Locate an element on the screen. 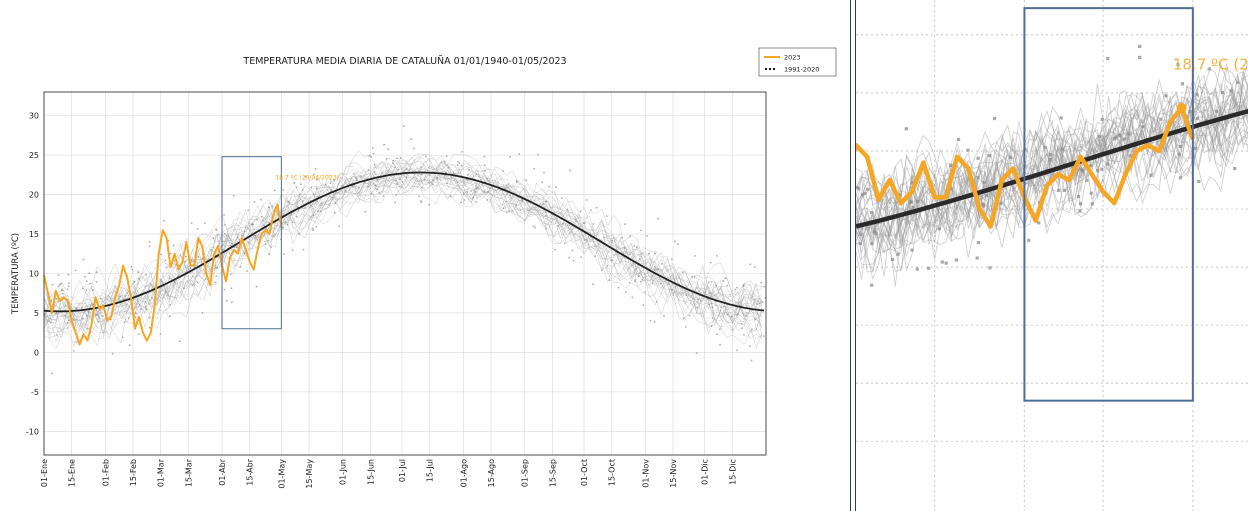  x-tick-label: 15-Oct is located at coordinates (612, 472).